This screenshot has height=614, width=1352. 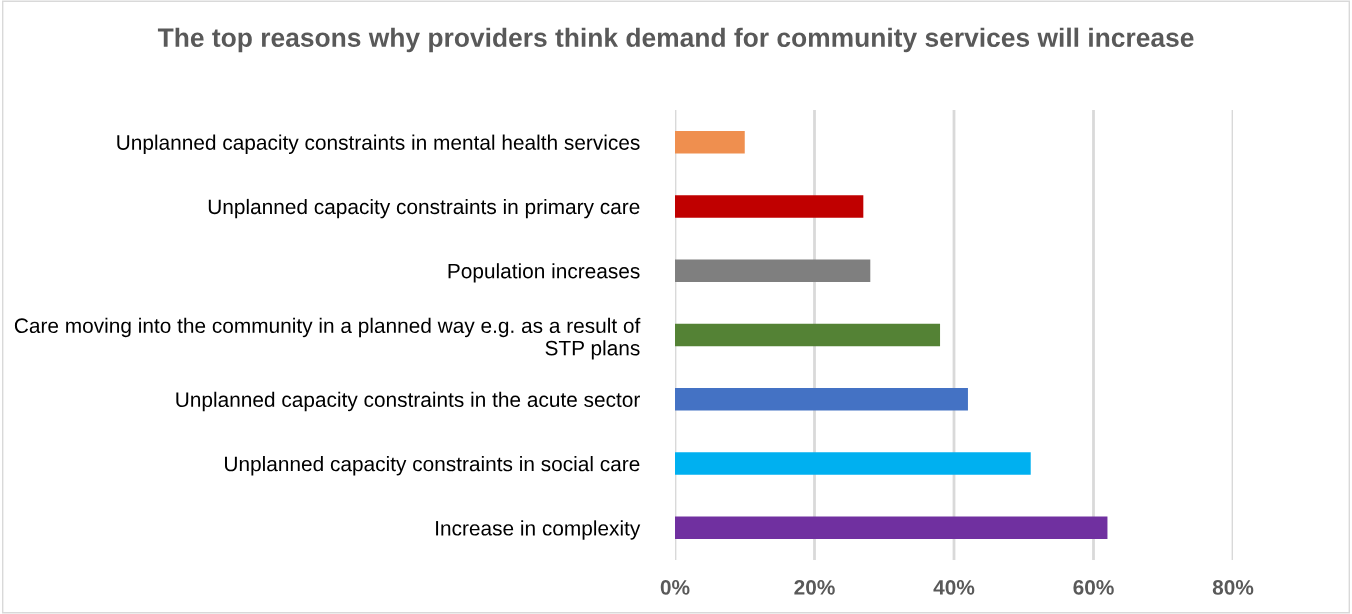 I want to click on x-tick-label: 60%, so click(x=1093, y=587).